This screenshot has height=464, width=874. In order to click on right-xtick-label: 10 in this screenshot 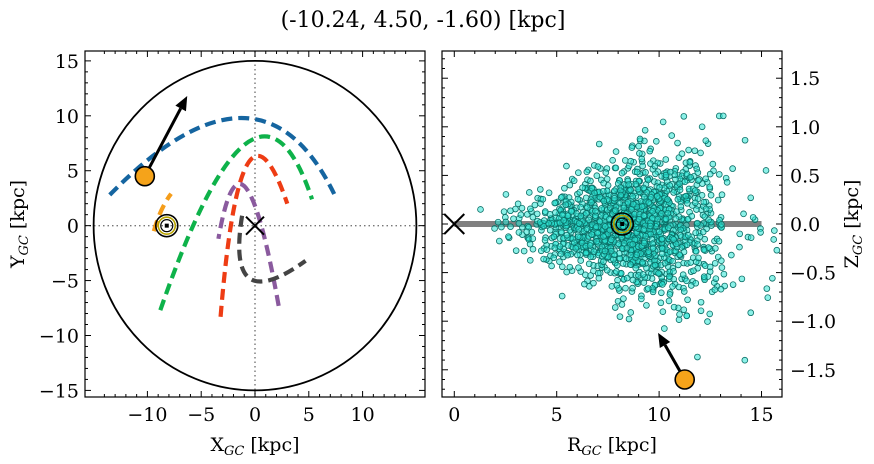, I will do `click(659, 415)`.